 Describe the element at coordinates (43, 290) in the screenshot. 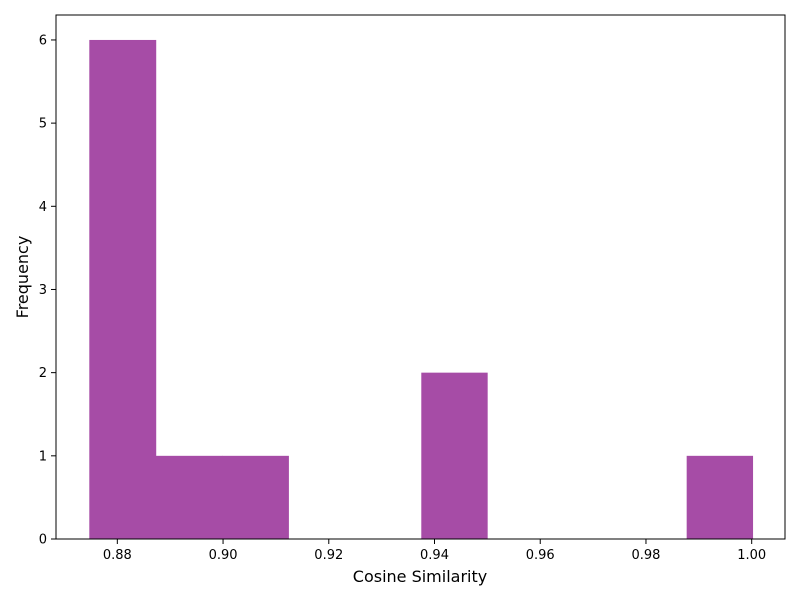

I see `y-tick-label: 3` at that location.